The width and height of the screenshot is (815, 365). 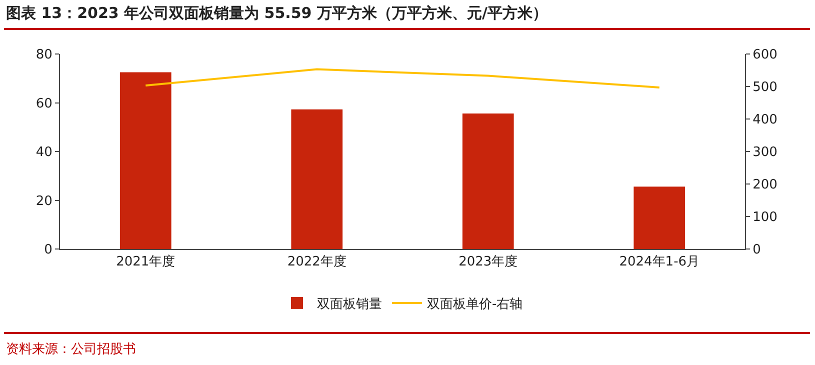 What do you see at coordinates (44, 201) in the screenshot?
I see `y-tick-label: 20` at bounding box center [44, 201].